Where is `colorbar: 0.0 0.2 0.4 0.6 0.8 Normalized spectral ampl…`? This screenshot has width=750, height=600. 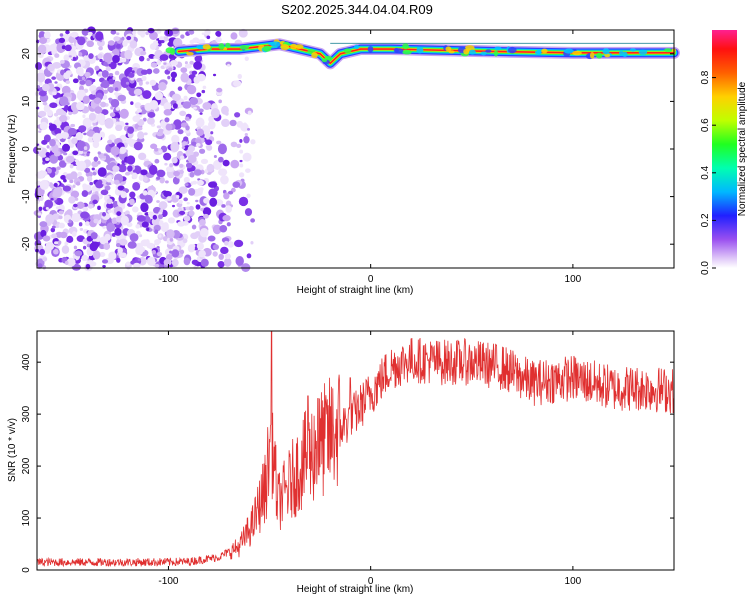 colorbar: 0.0 0.2 0.4 0.6 0.8 Normalized spectral ampl… is located at coordinates (724, 152).